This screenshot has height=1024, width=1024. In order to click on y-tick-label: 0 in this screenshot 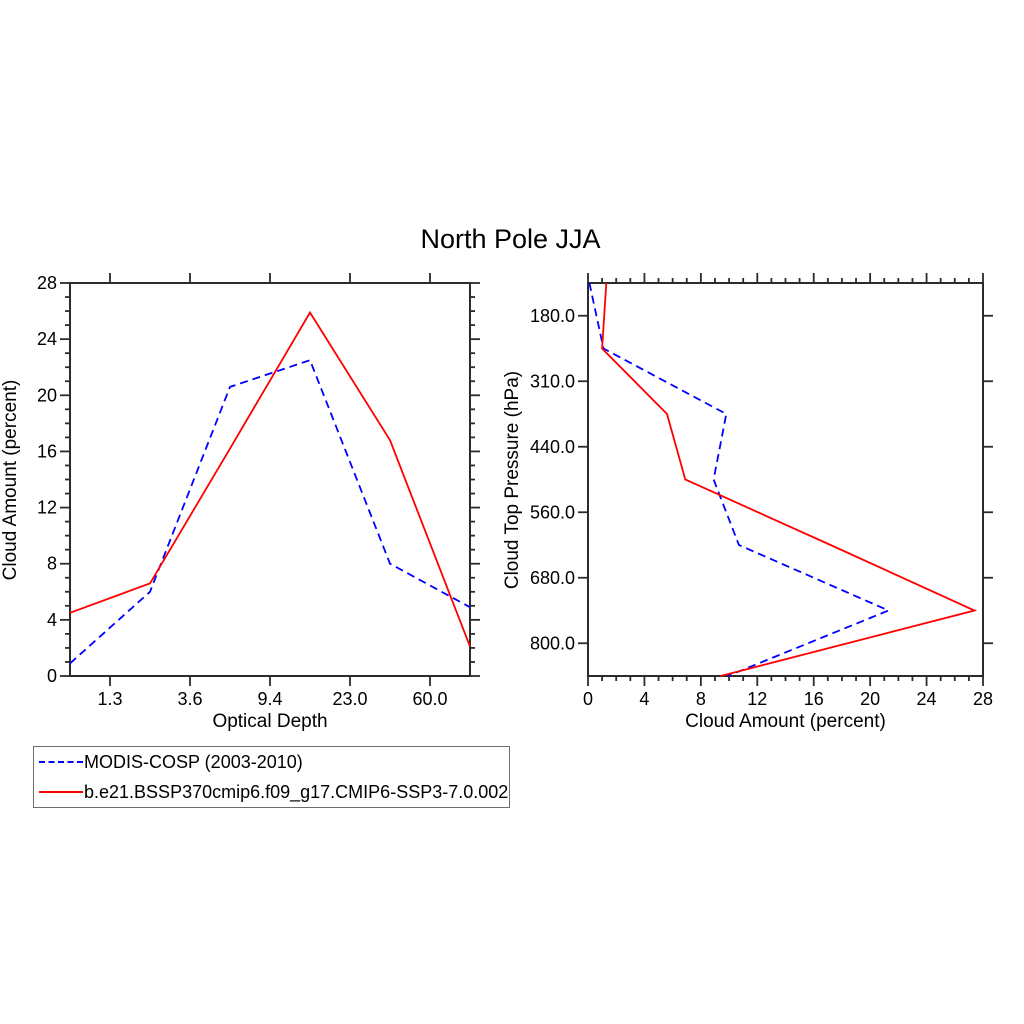, I will do `click(52, 676)`.